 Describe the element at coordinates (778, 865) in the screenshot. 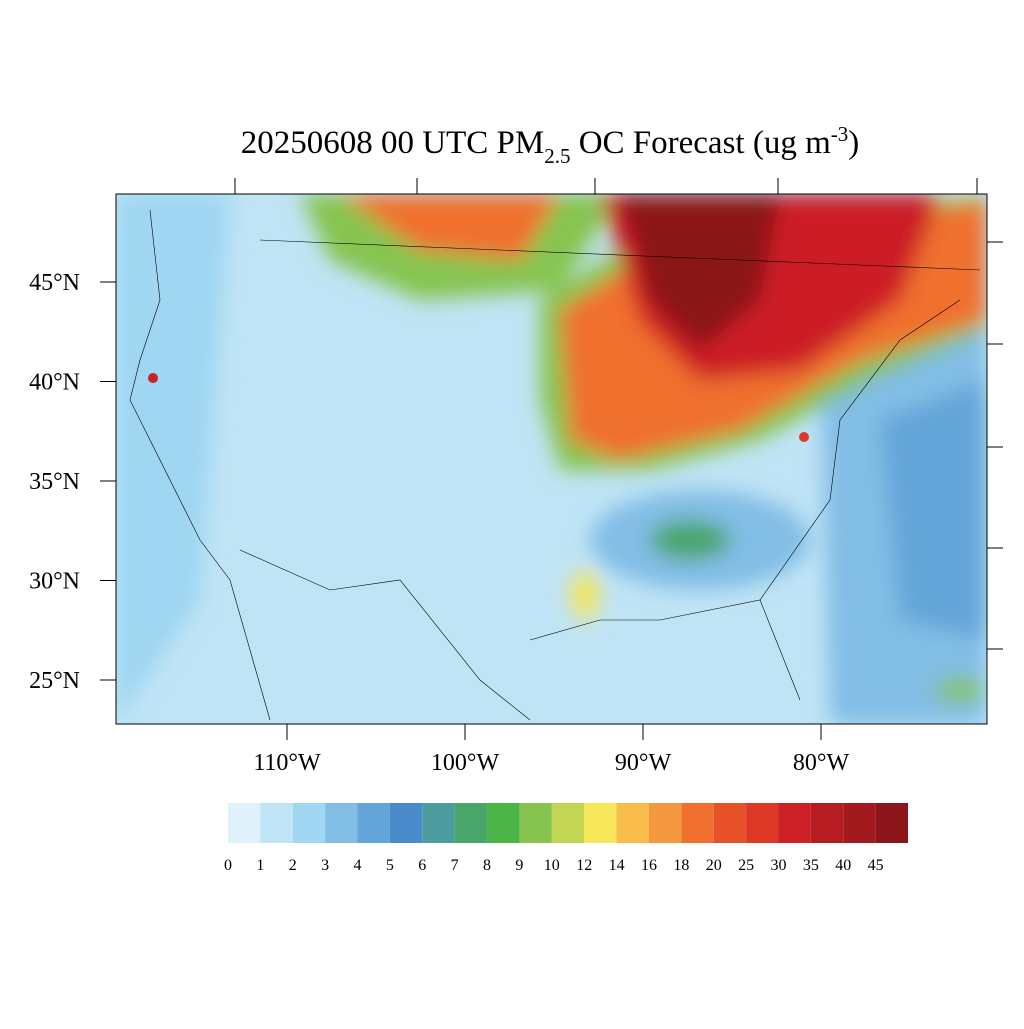

I see `level-label: 30` at that location.